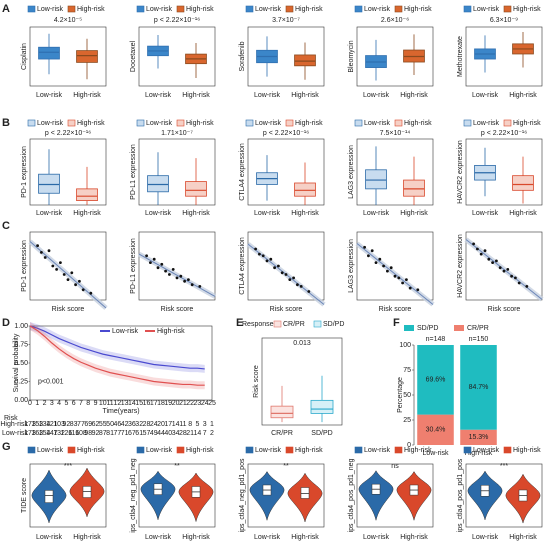 Image resolution: width=548 pixels, height=555 pixels. Describe the element at coordinates (197, 424) in the screenshot. I see `risk-count: 5` at that location.